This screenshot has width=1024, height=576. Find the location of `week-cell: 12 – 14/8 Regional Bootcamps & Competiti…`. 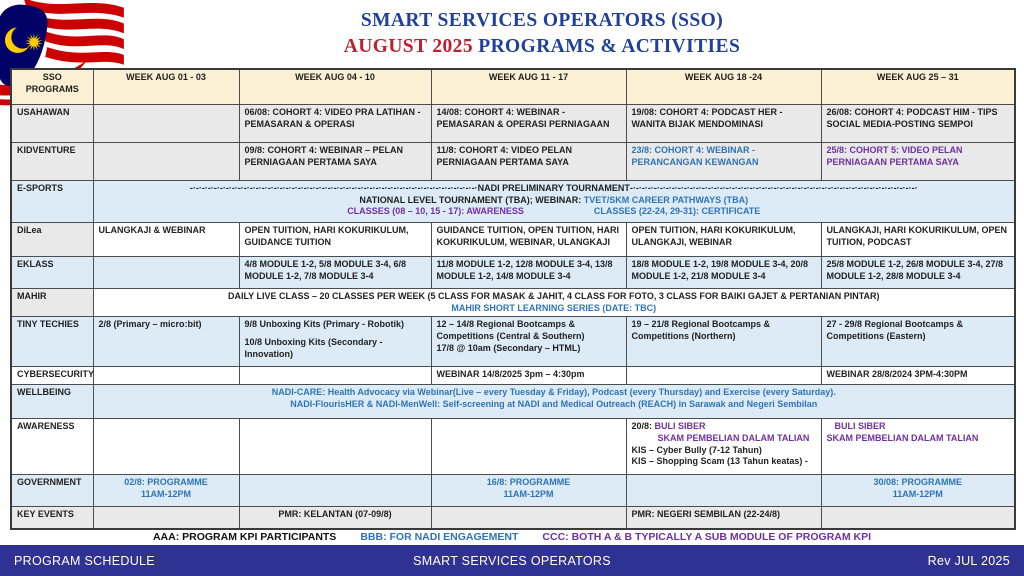

week-cell: 12 – 14/8 Regional Bootcamps & Competiti… is located at coordinates (528, 342).